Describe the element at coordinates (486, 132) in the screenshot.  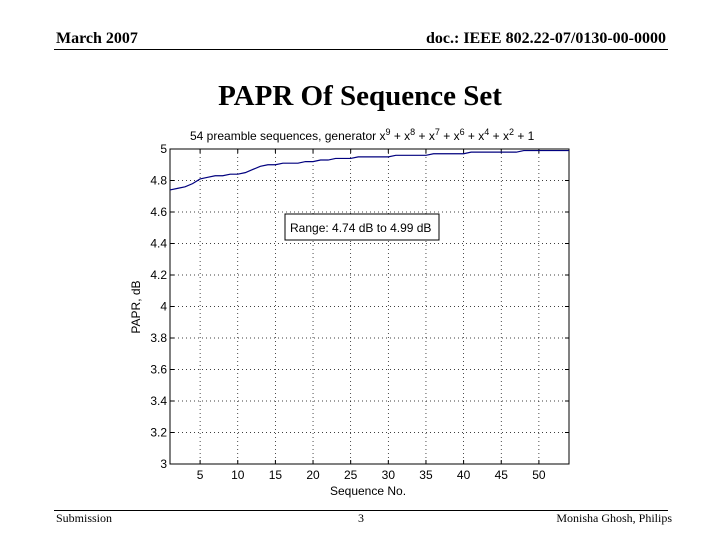
I see `chart-title-exponent: 4` at that location.